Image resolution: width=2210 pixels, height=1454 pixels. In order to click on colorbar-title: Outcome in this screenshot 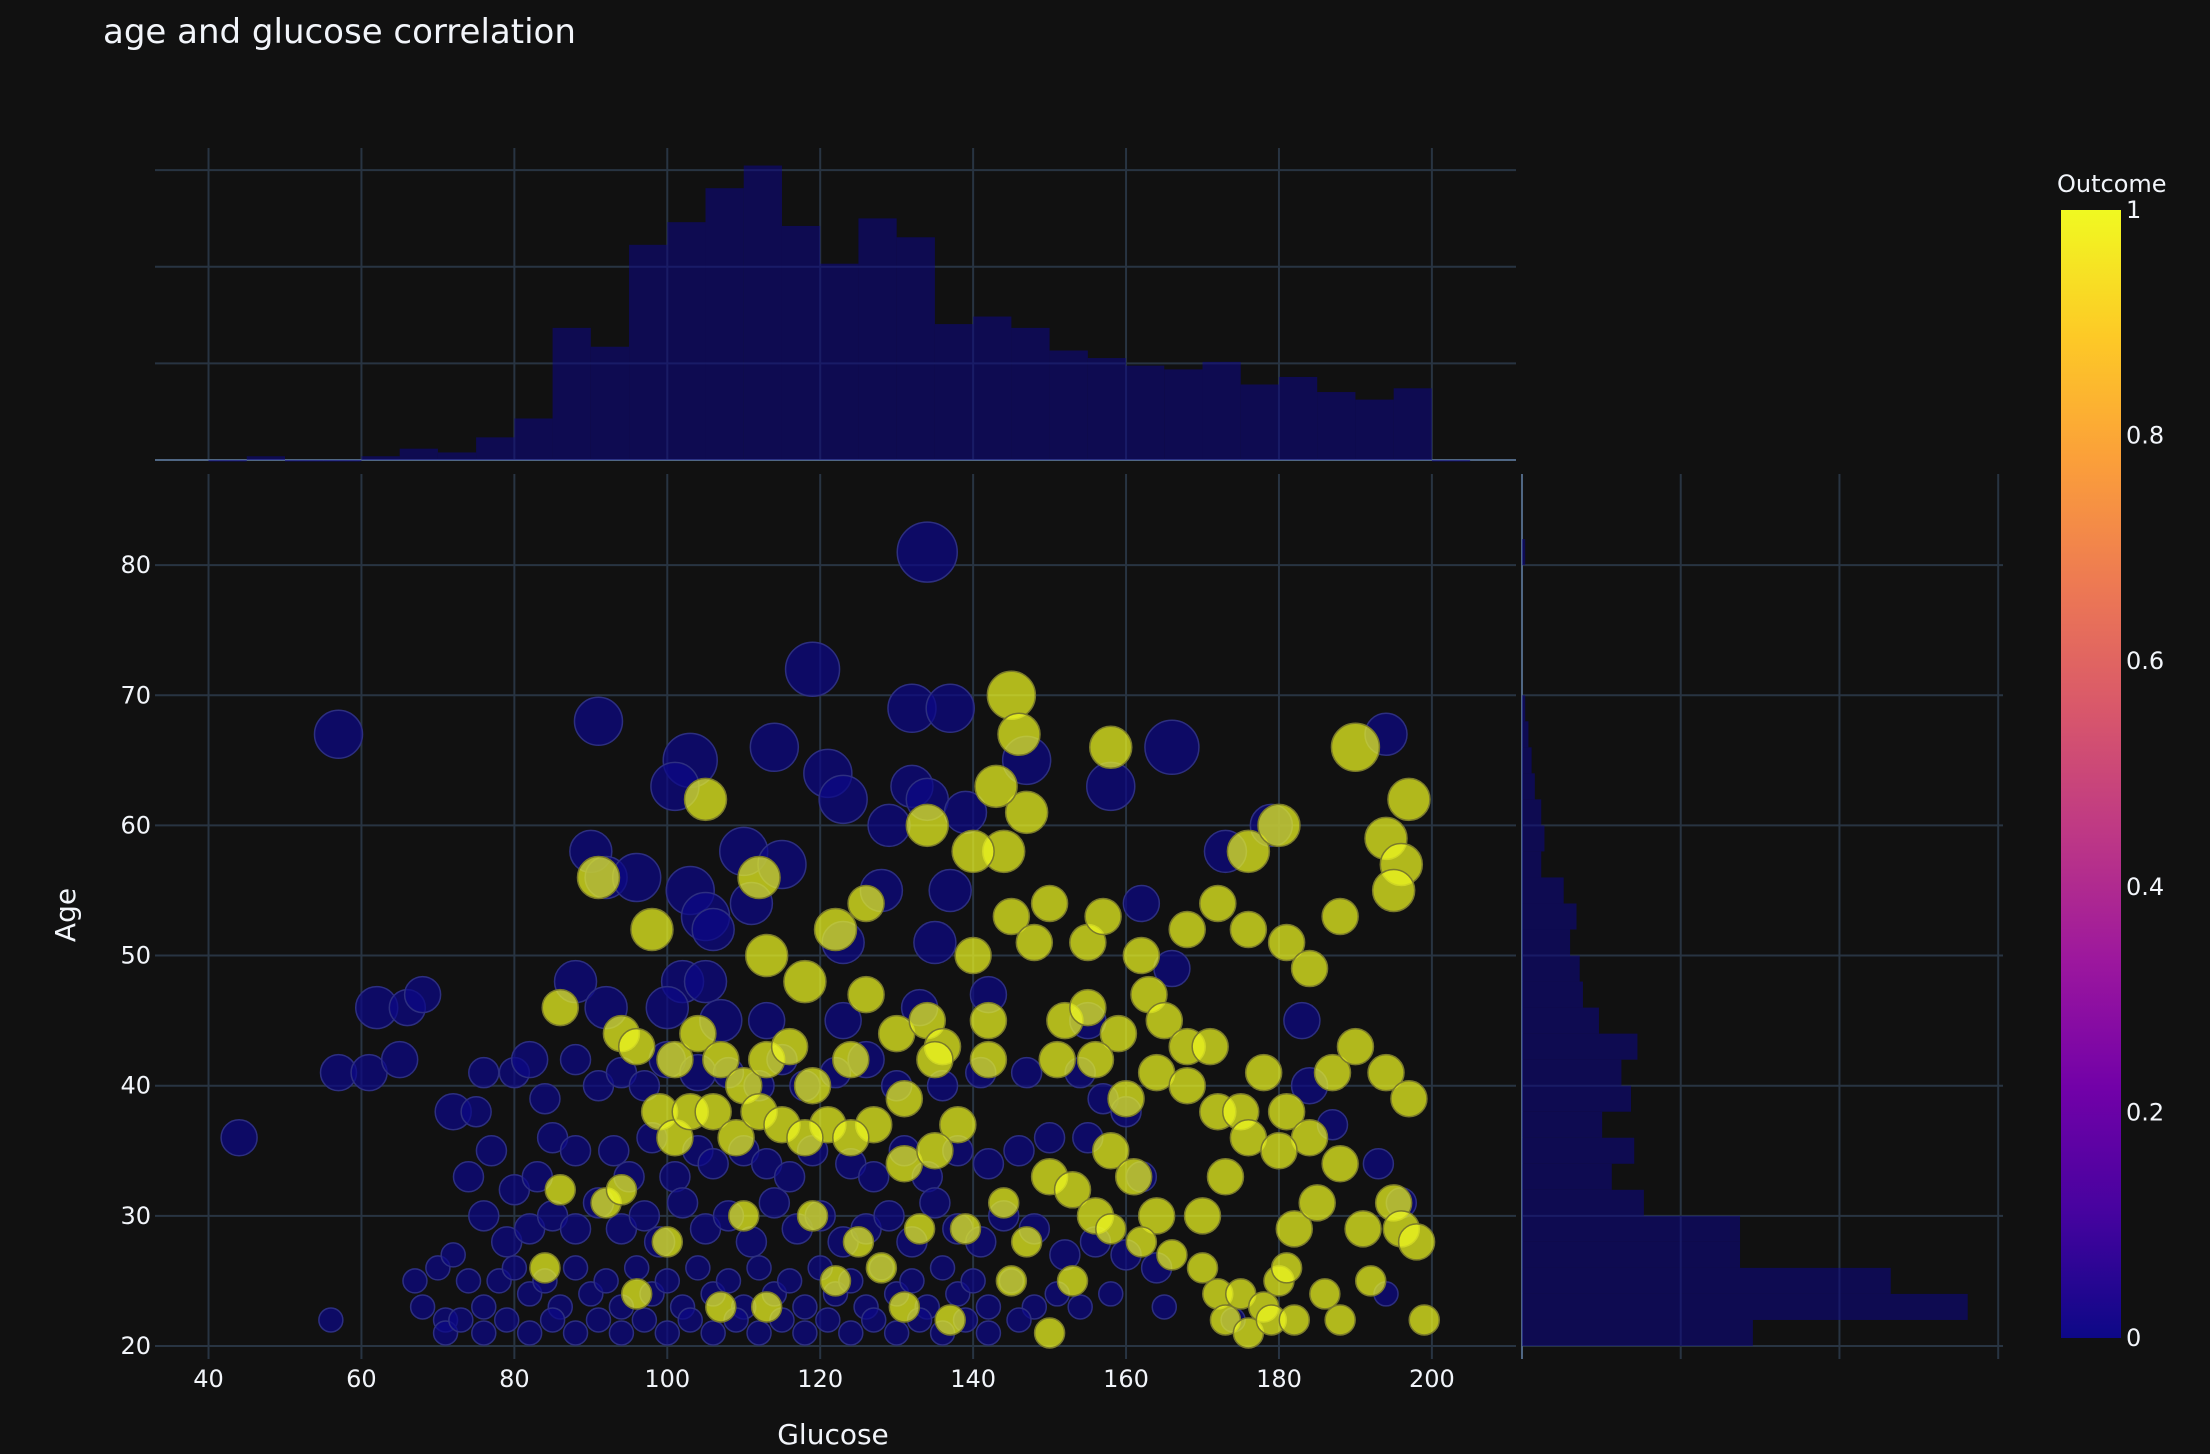, I will do `click(2112, 184)`.